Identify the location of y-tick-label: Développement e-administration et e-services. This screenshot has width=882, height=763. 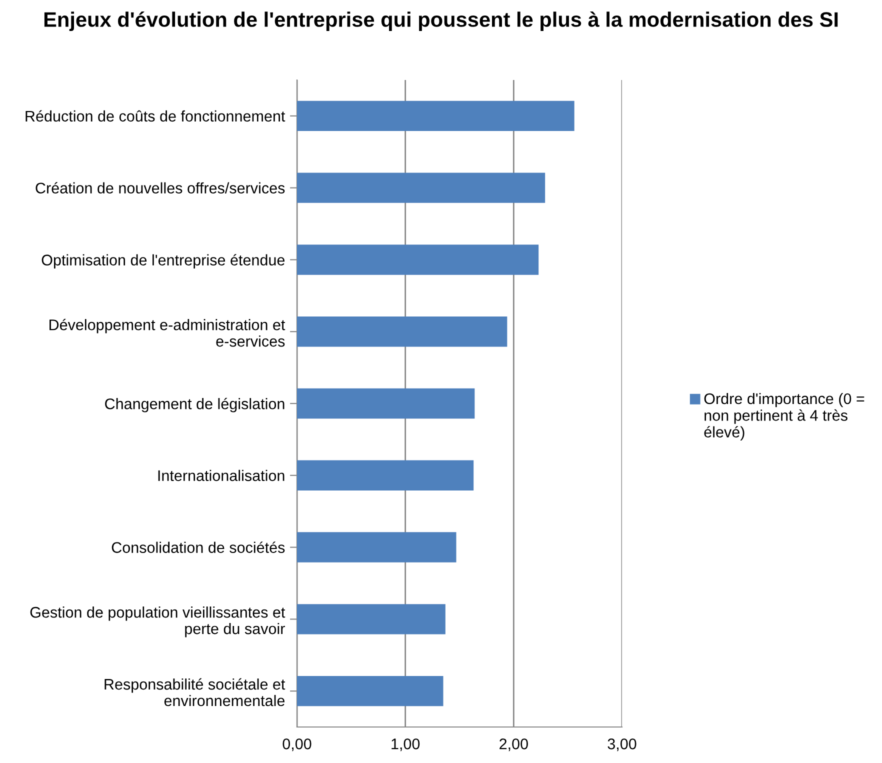
(168, 332).